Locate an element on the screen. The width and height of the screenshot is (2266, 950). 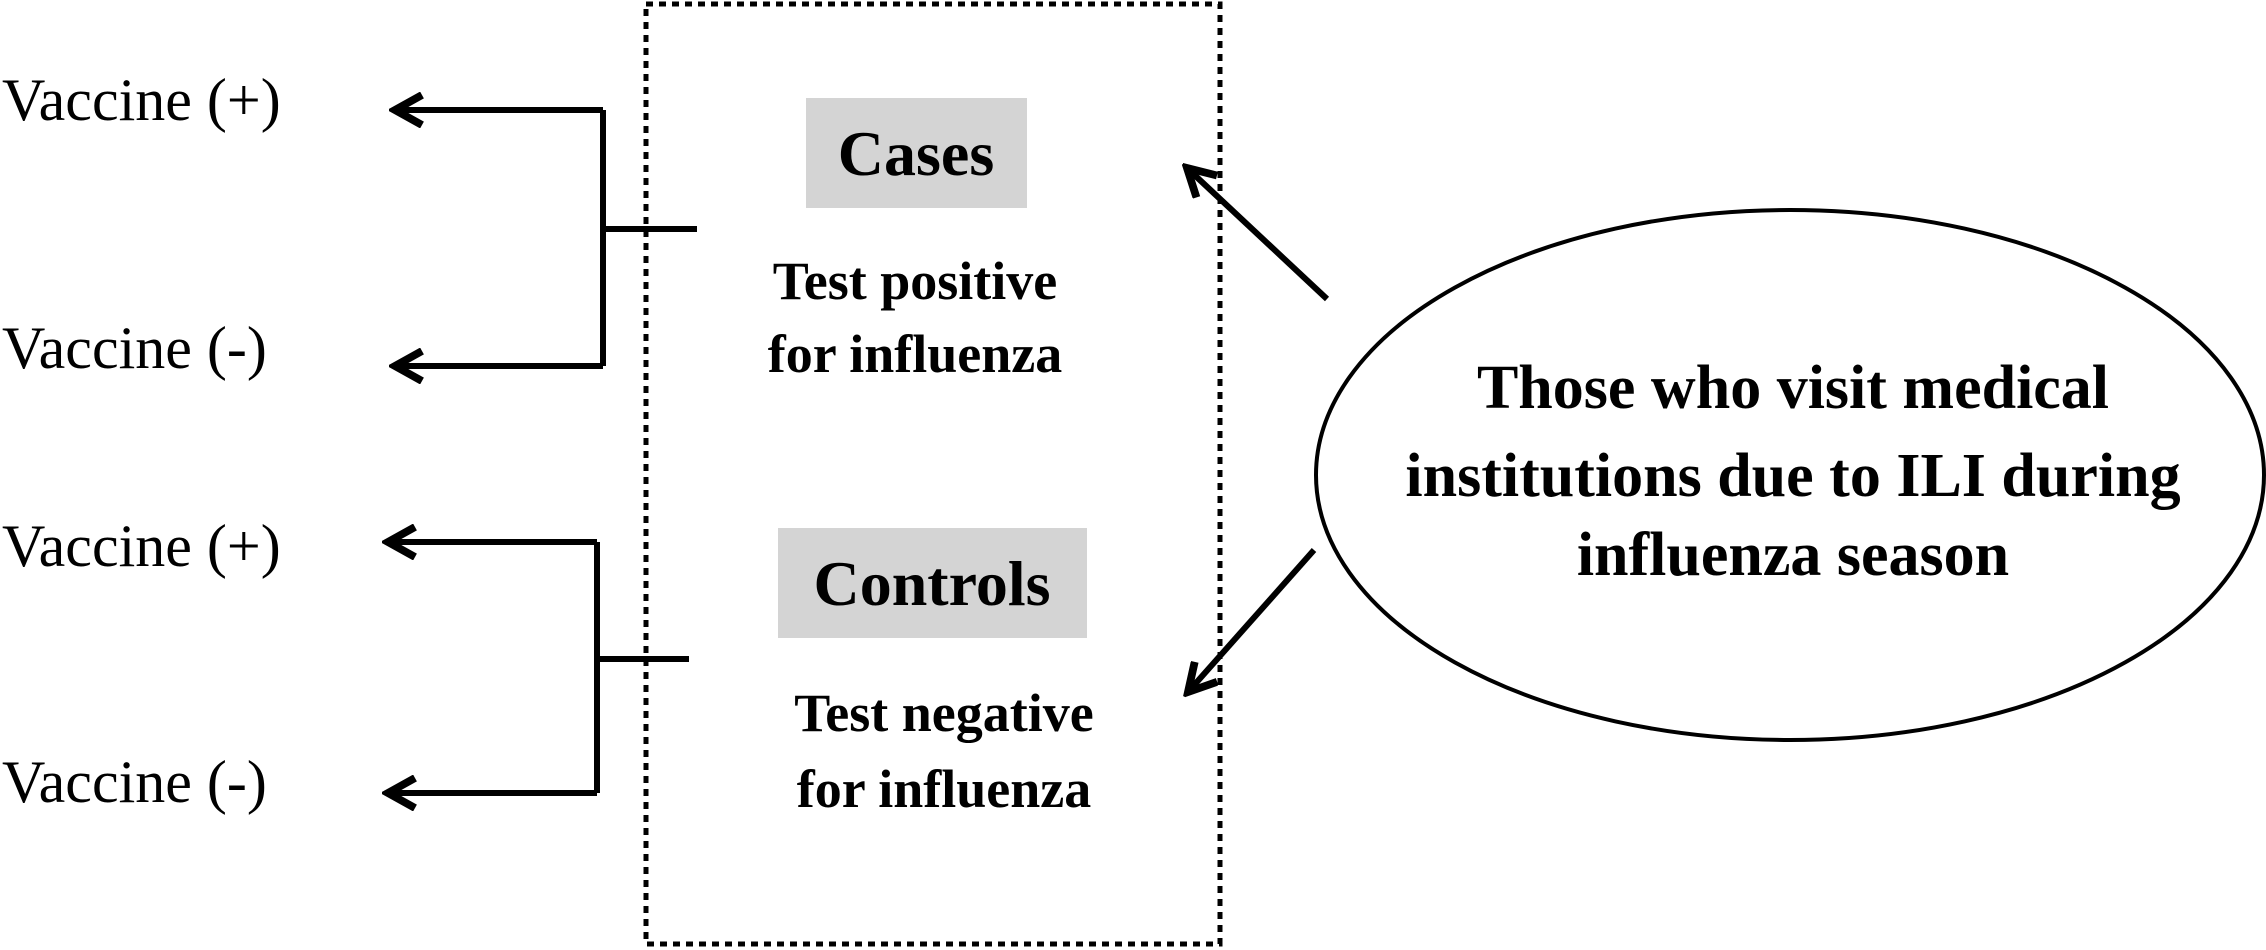
population-to-cases-arrow is located at coordinates (1258, 235).